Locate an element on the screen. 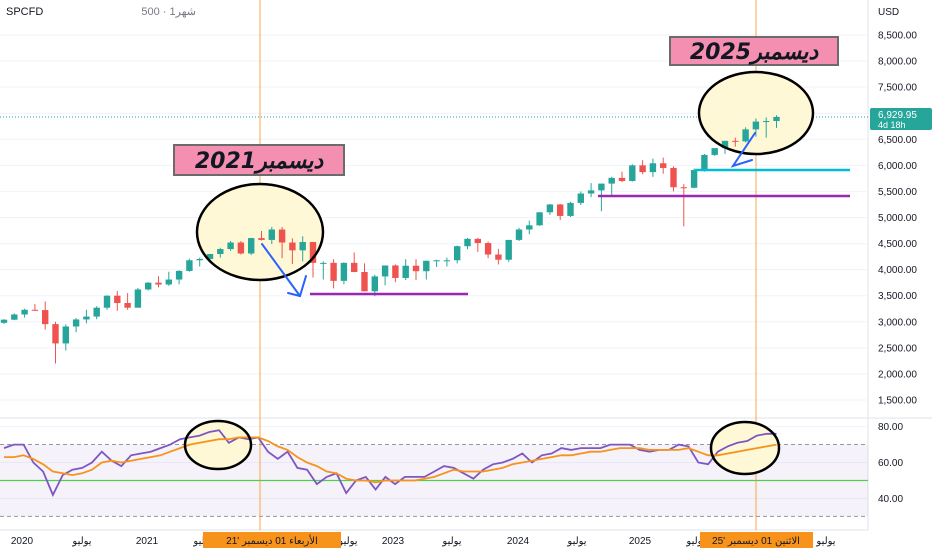 The height and width of the screenshot is (550, 932). crosshair-date-2025: الاثنين 01 ديسمبر '25 is located at coordinates (756, 540).